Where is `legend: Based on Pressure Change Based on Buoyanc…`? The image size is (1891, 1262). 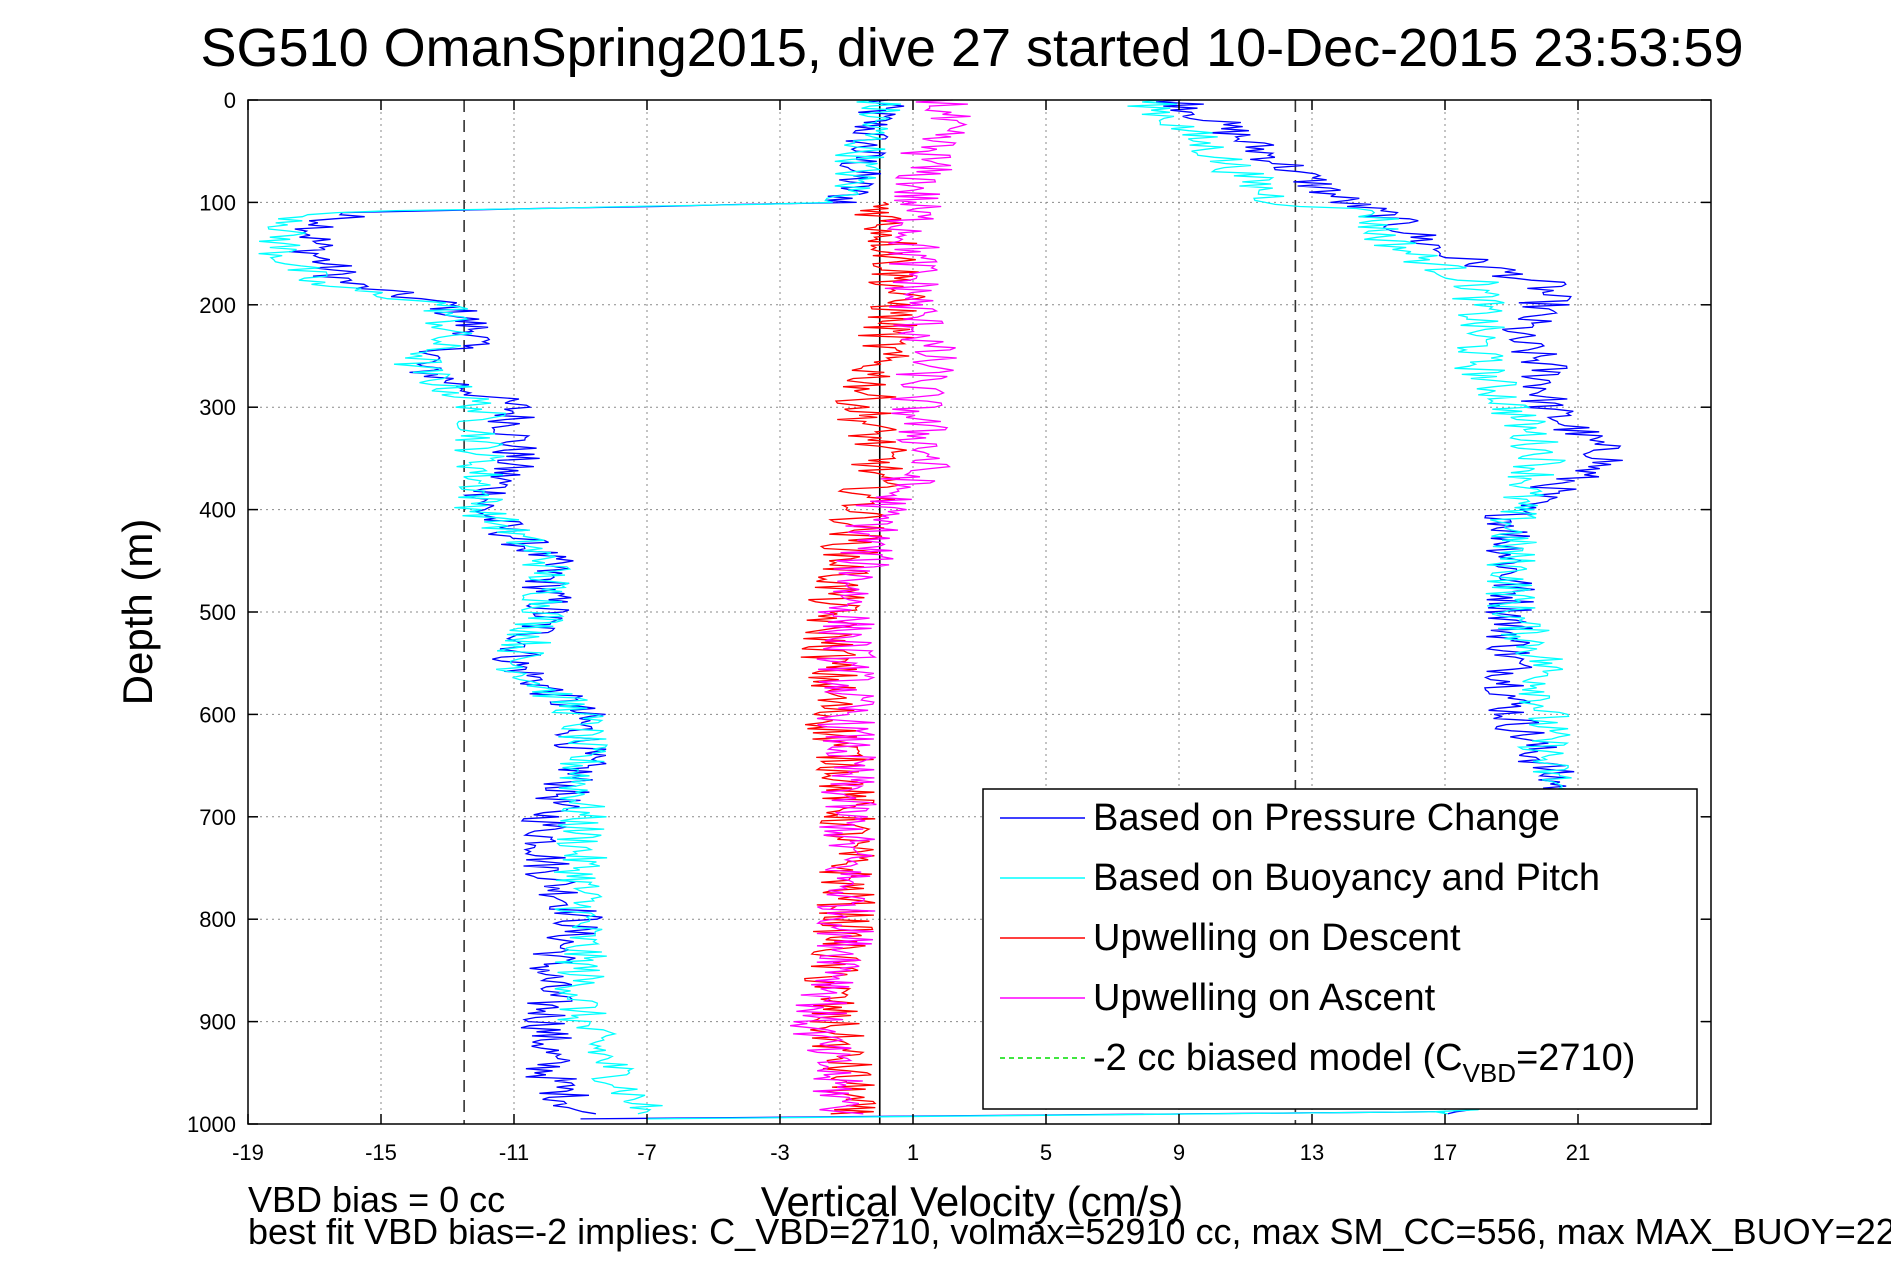
legend: Based on Pressure Change Based on Buoyanc… is located at coordinates (1340, 949).